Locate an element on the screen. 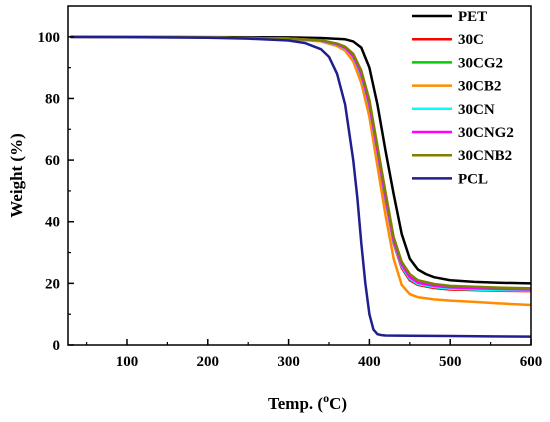  y-tick-label: 80 is located at coordinates (52, 99).